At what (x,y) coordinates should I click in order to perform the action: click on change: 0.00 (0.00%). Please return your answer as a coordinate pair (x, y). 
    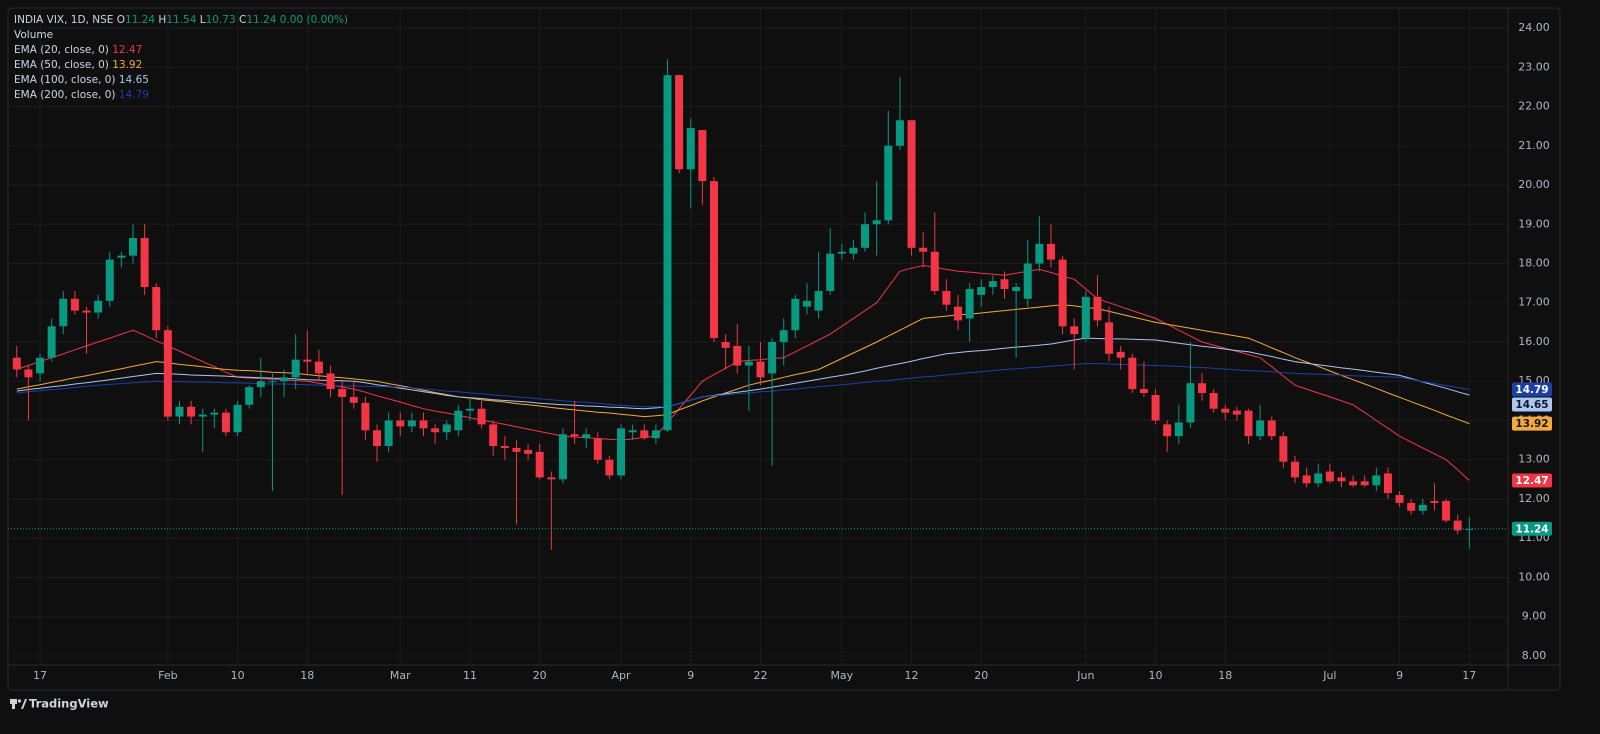
    Looking at the image, I should click on (314, 20).